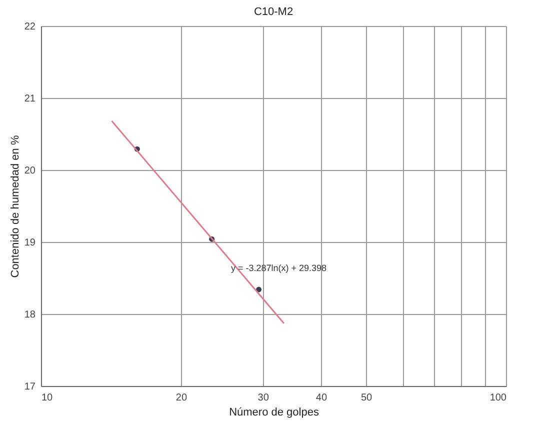  What do you see at coordinates (182, 398) in the screenshot?
I see `x-tick-label: 20` at bounding box center [182, 398].